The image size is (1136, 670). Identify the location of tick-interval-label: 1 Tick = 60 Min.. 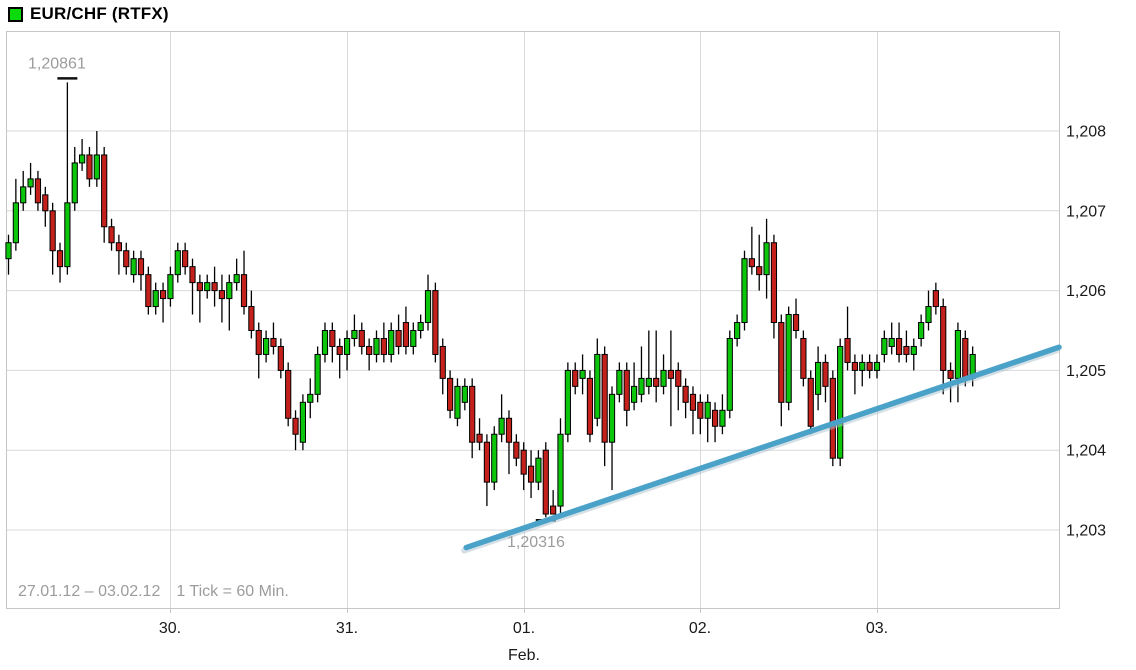
(232, 591).